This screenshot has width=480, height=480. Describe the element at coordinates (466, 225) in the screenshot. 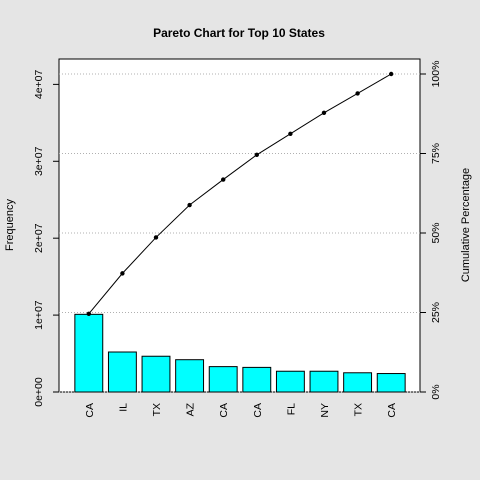

I see `y2-axis-label: Cumulative Percentage` at that location.